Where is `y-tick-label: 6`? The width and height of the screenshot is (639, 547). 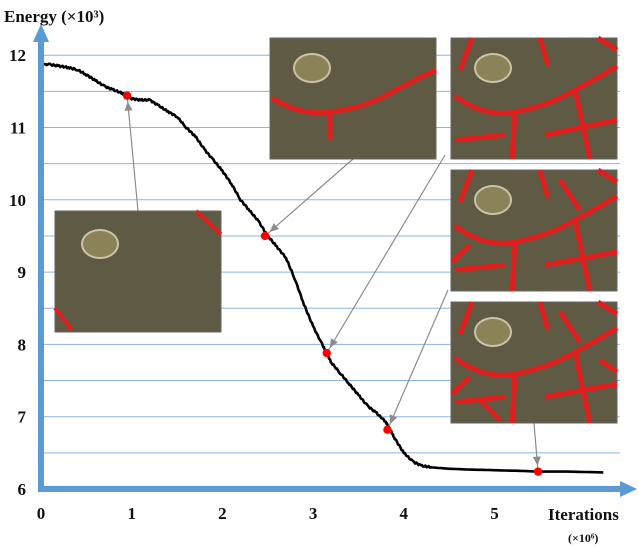 y-tick-label: 6 is located at coordinates (22, 489).